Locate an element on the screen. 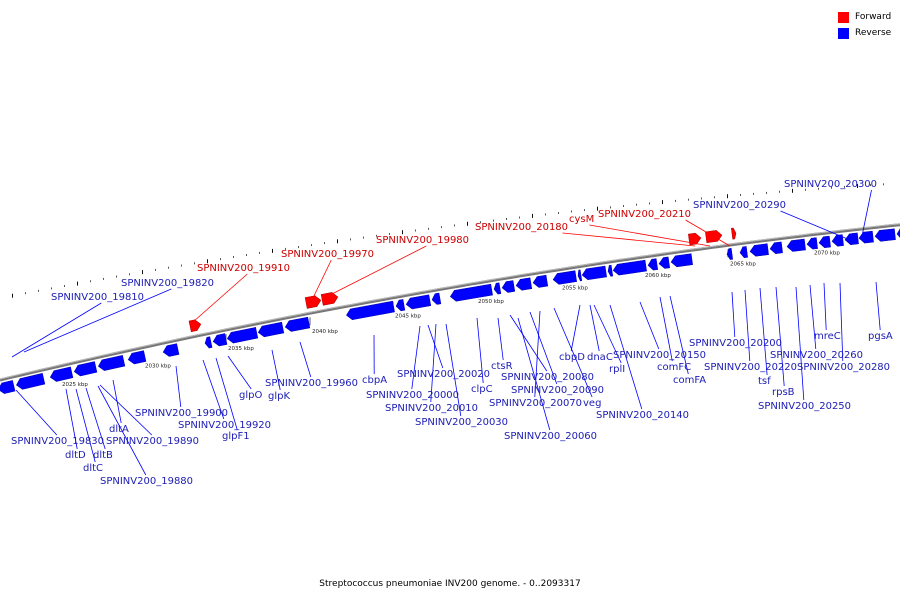 The height and width of the screenshot is (600, 900). gene-label: SPNINV200_19970 is located at coordinates (327, 254).